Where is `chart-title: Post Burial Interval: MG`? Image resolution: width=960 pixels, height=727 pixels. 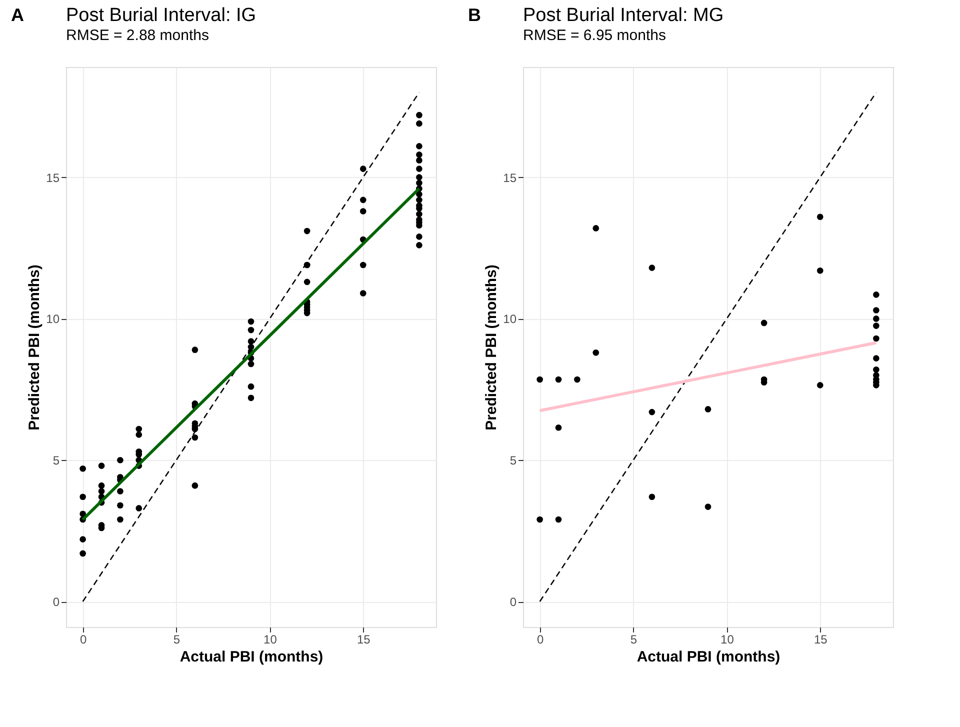
chart-title: Post Burial Interval: MG is located at coordinates (623, 15).